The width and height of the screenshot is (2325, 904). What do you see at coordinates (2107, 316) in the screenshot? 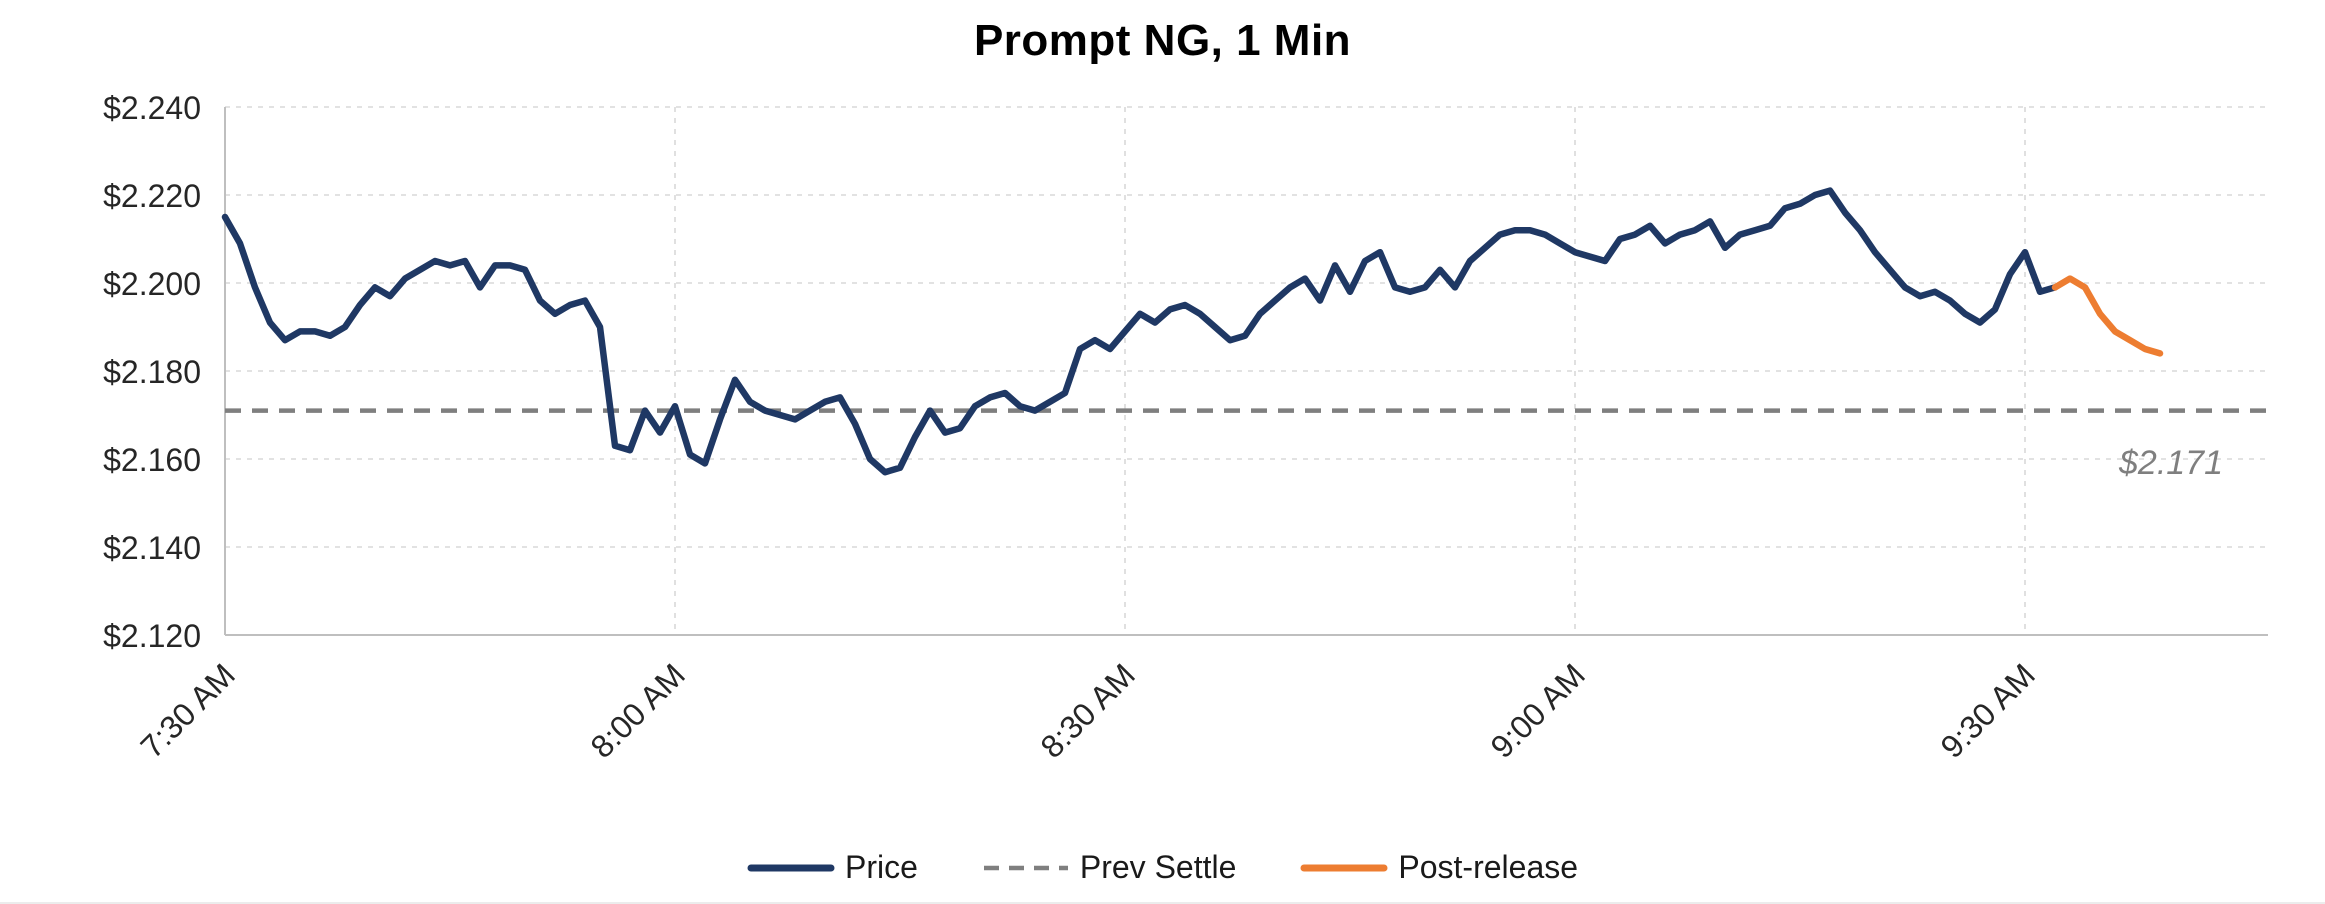
I see `post-release-line` at bounding box center [2107, 316].